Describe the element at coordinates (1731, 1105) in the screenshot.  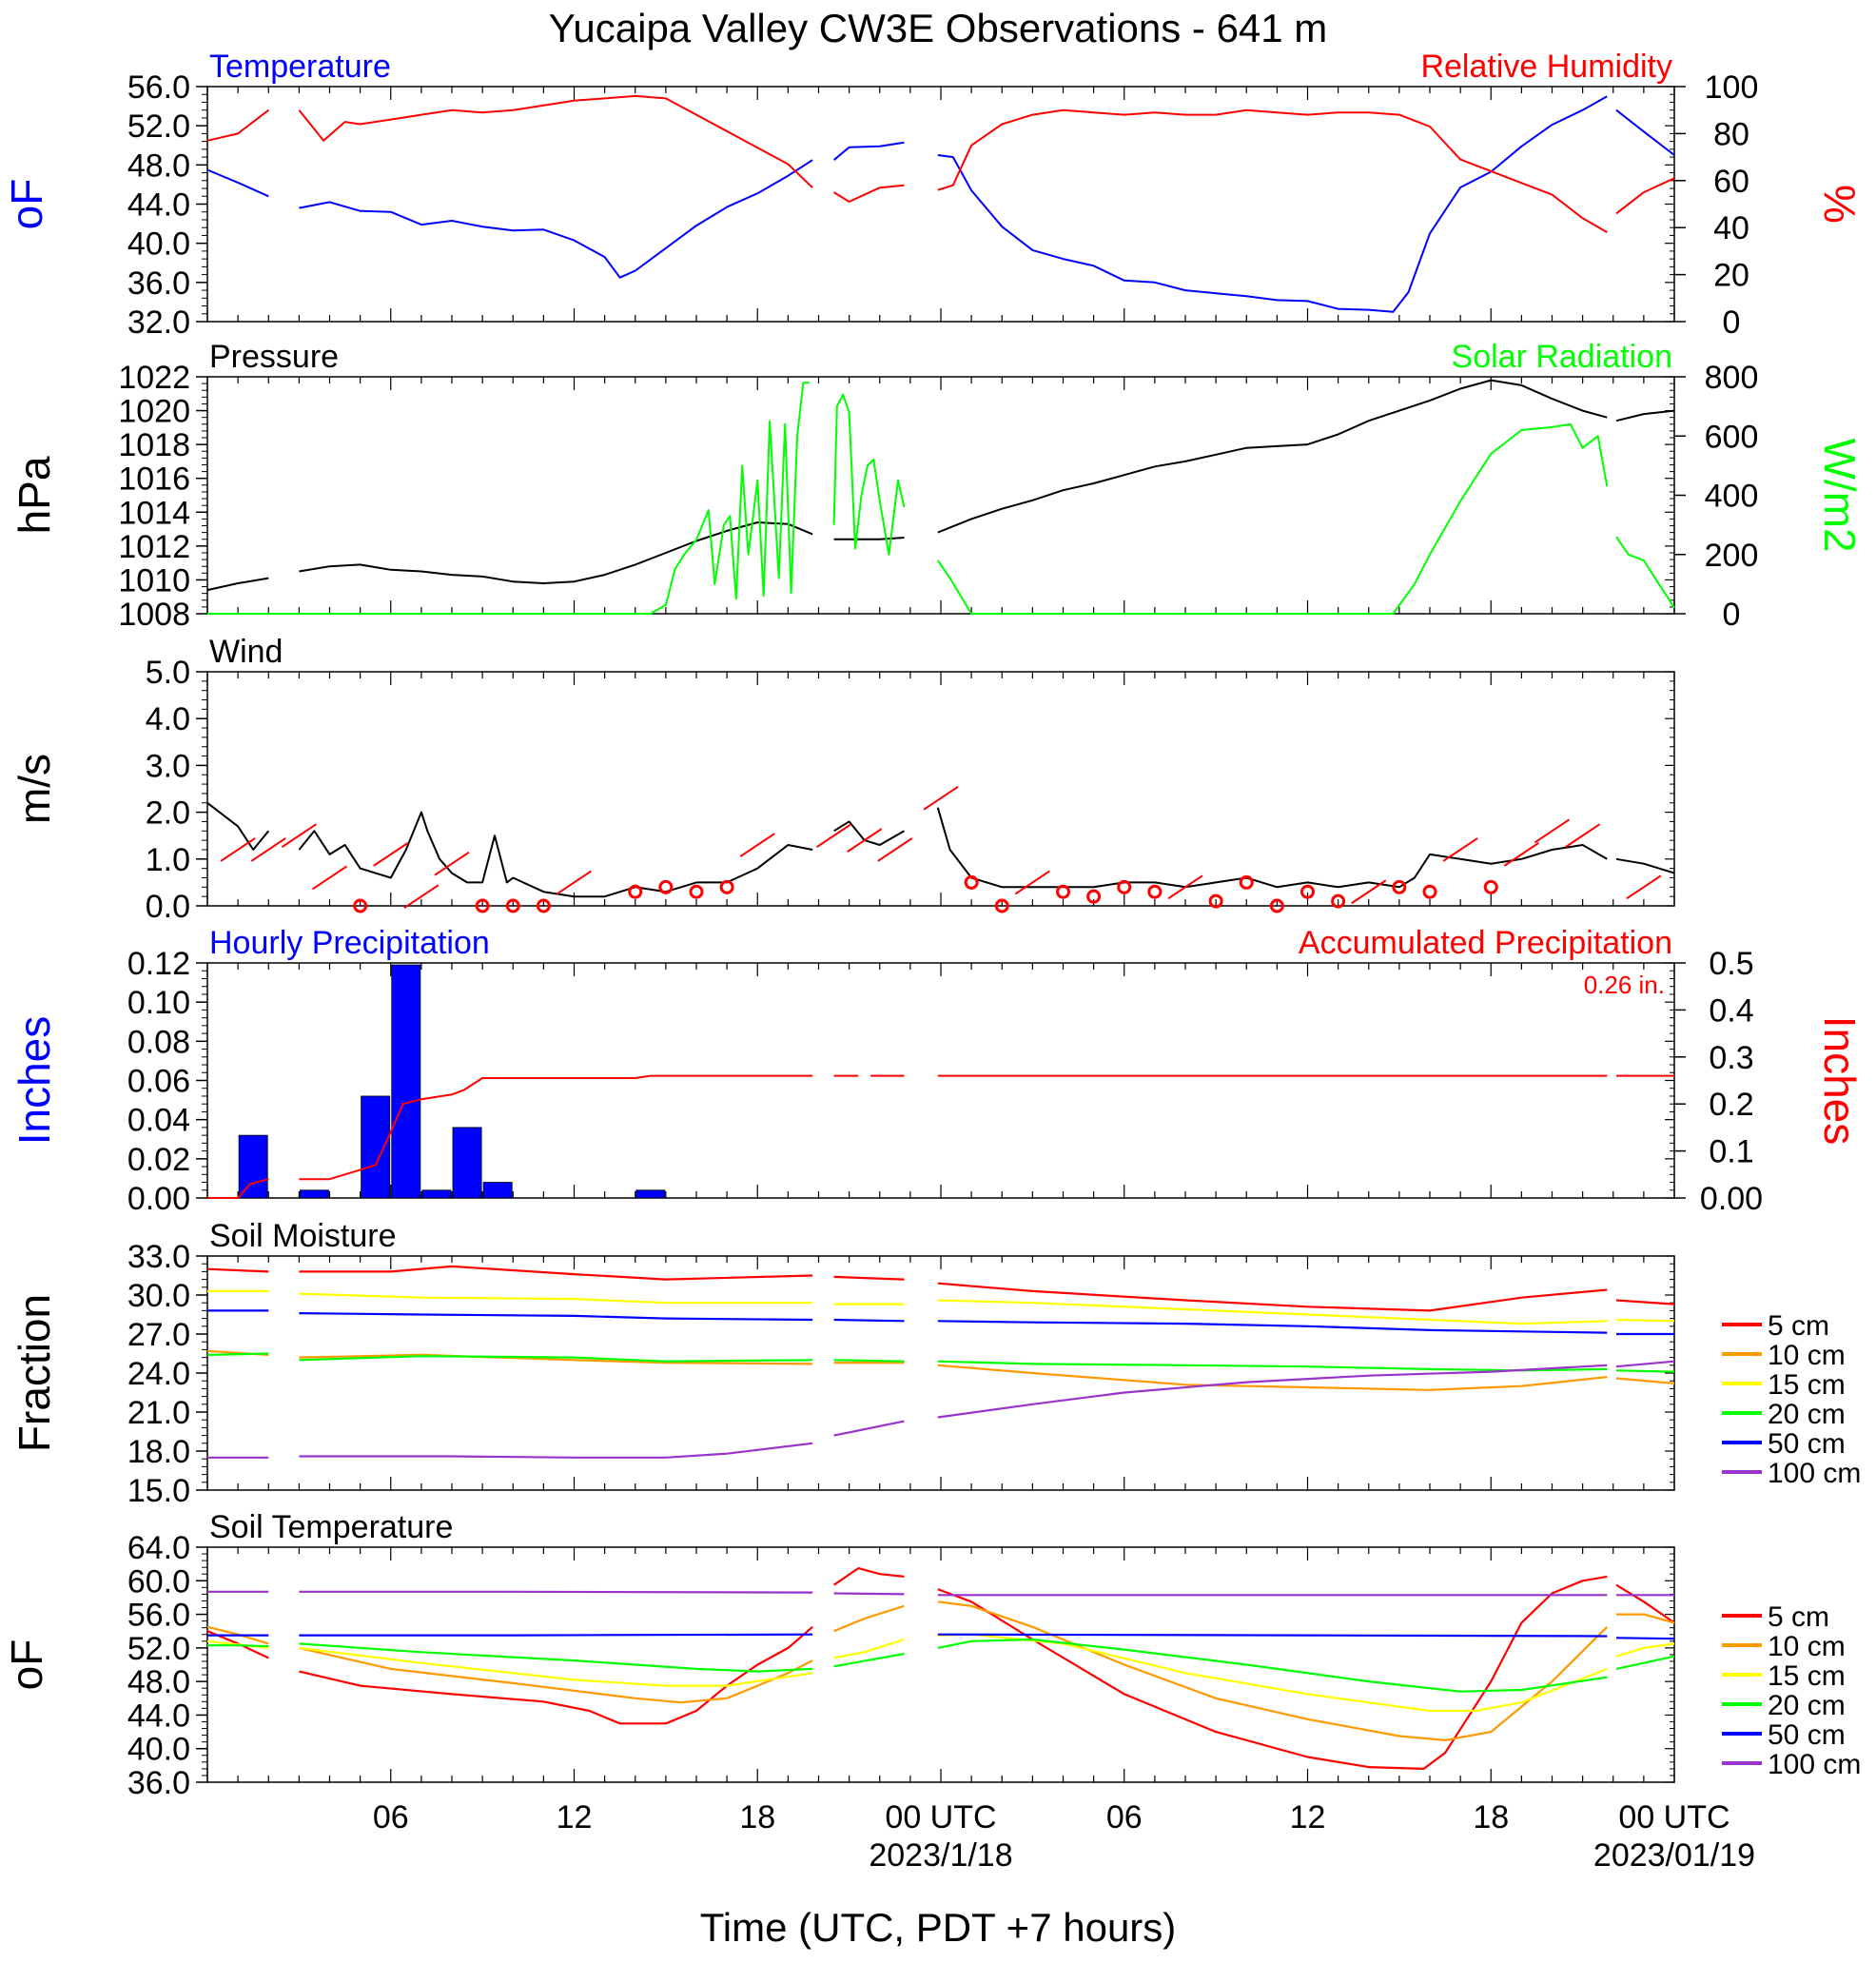
I see `y-tick-label-right: 0.2` at that location.